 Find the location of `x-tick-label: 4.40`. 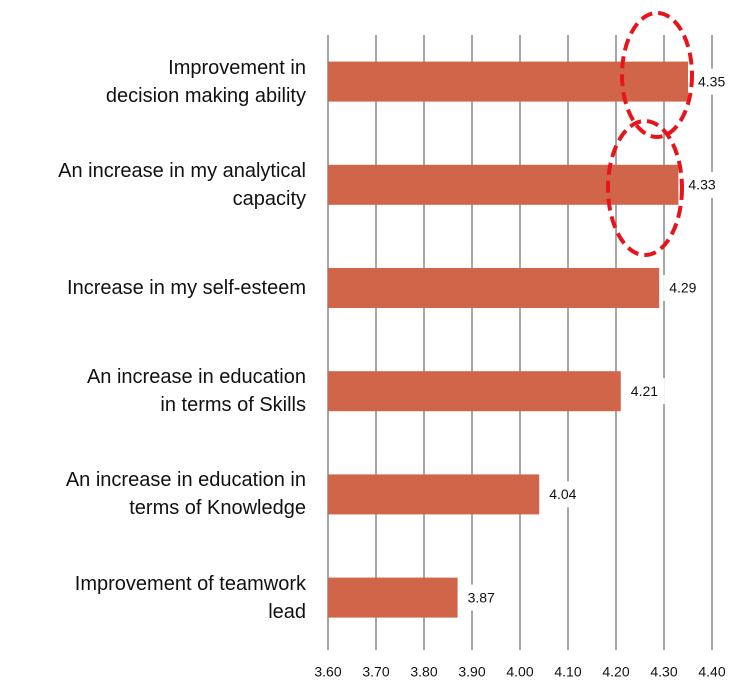

x-tick-label: 4.40 is located at coordinates (711, 672).